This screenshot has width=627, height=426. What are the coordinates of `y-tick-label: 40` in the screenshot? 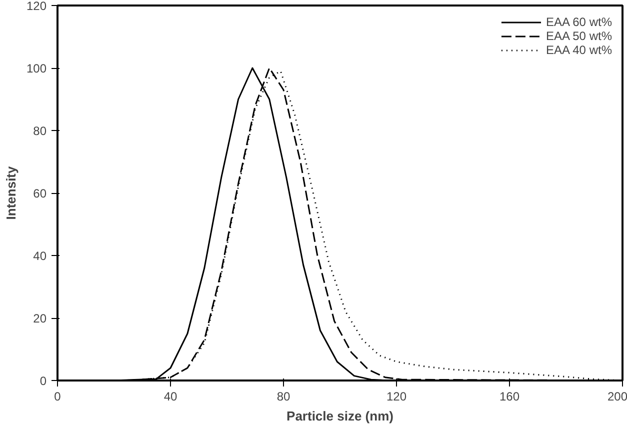 It's located at (40, 256).